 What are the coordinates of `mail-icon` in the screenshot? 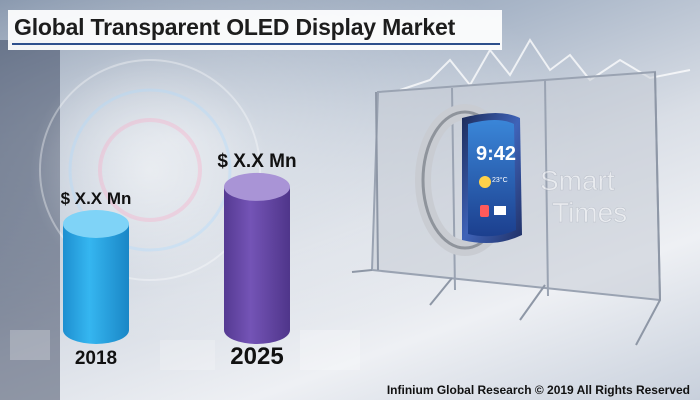 It's located at (500, 210).